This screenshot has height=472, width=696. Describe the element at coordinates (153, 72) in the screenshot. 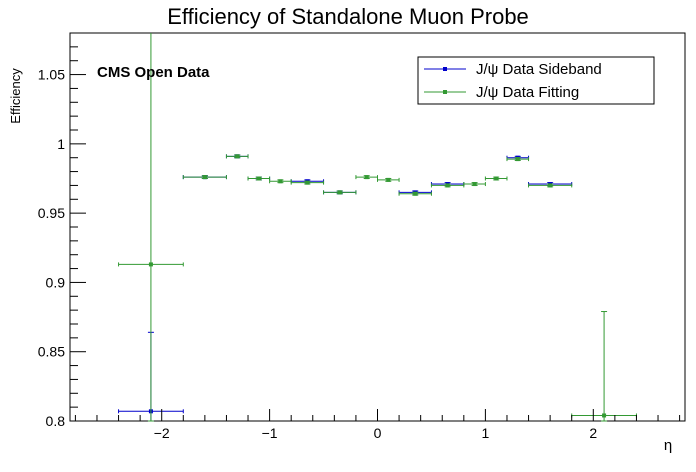

I see `cms-open-data-label: CMS Open Data` at that location.